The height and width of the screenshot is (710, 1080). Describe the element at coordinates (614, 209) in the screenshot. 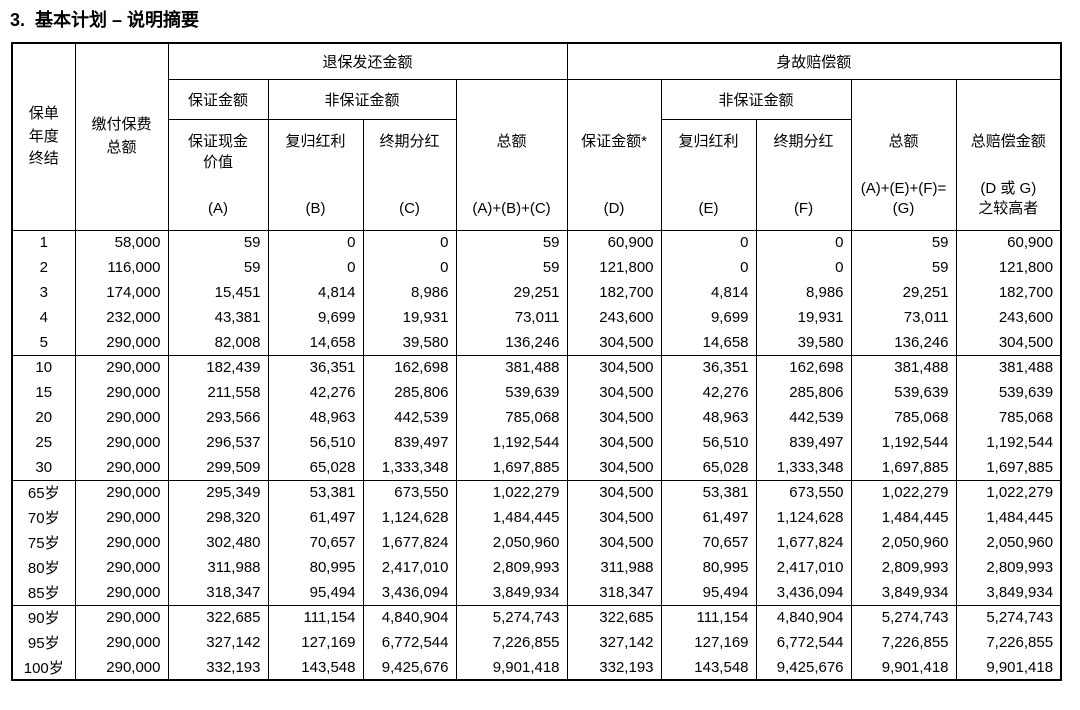

I see `death-guaranteed-letter: (D)` at that location.